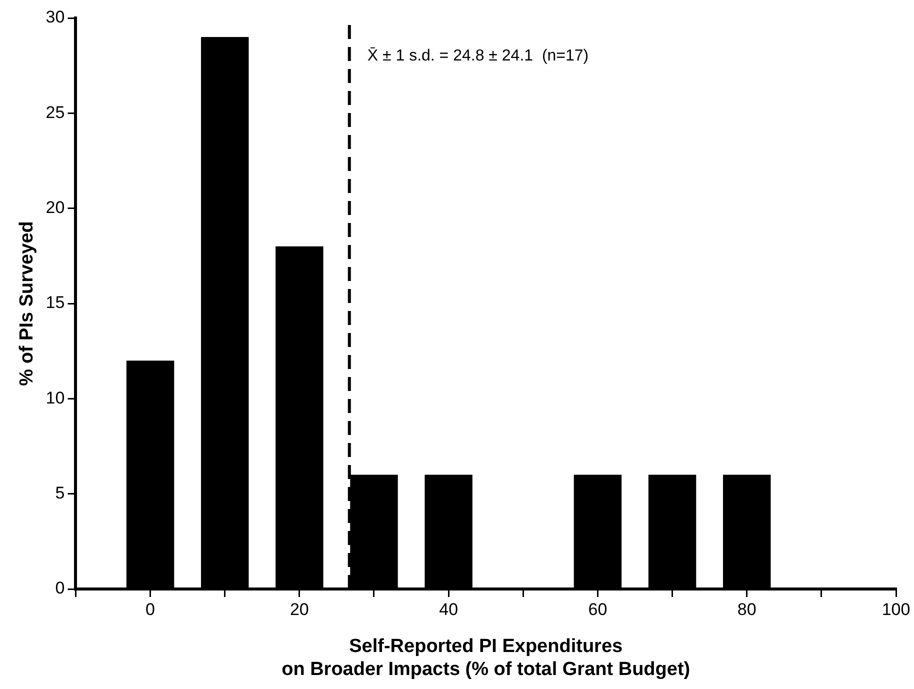  I want to click on y-tick-label: 25, so click(55, 112).